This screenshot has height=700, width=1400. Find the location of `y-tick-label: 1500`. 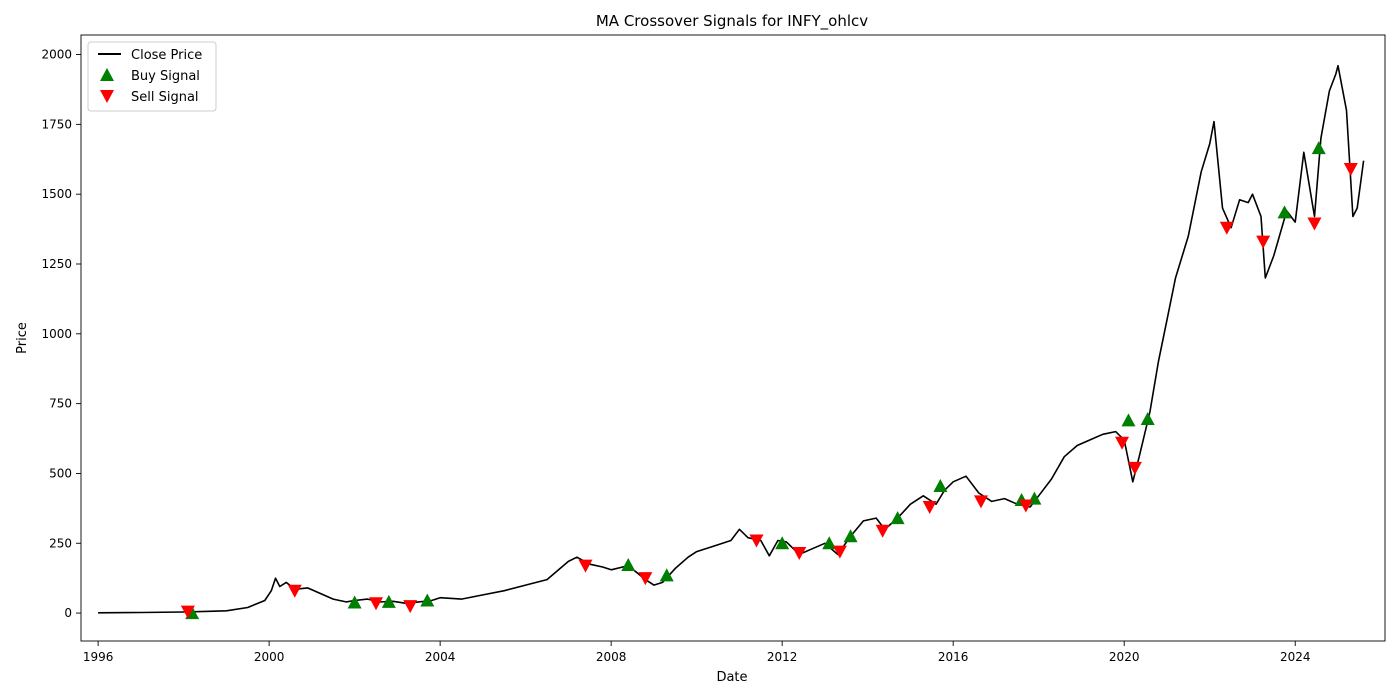

y-tick-label: 1500 is located at coordinates (56, 194).